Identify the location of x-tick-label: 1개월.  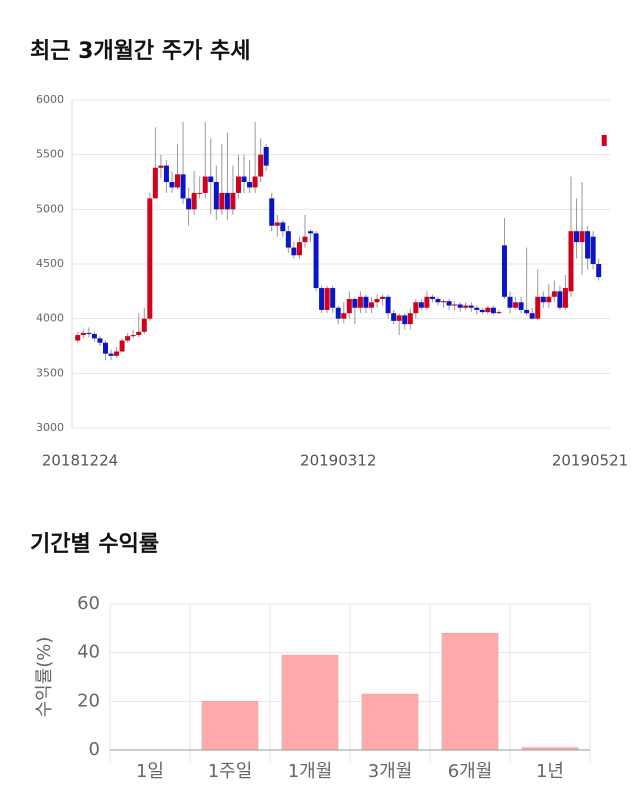
(310, 771).